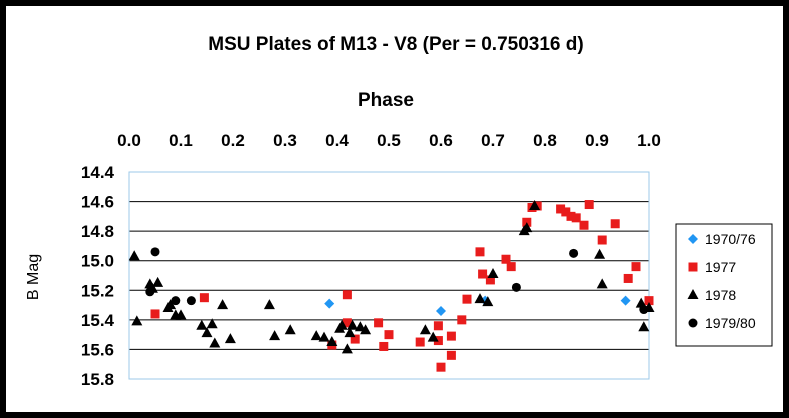 The height and width of the screenshot is (418, 789). Describe the element at coordinates (98, 276) in the screenshot. I see `y-tick-labels: 14.4 14.6 14.8 15.0 15.2 15.4 15.6 15.8` at that location.